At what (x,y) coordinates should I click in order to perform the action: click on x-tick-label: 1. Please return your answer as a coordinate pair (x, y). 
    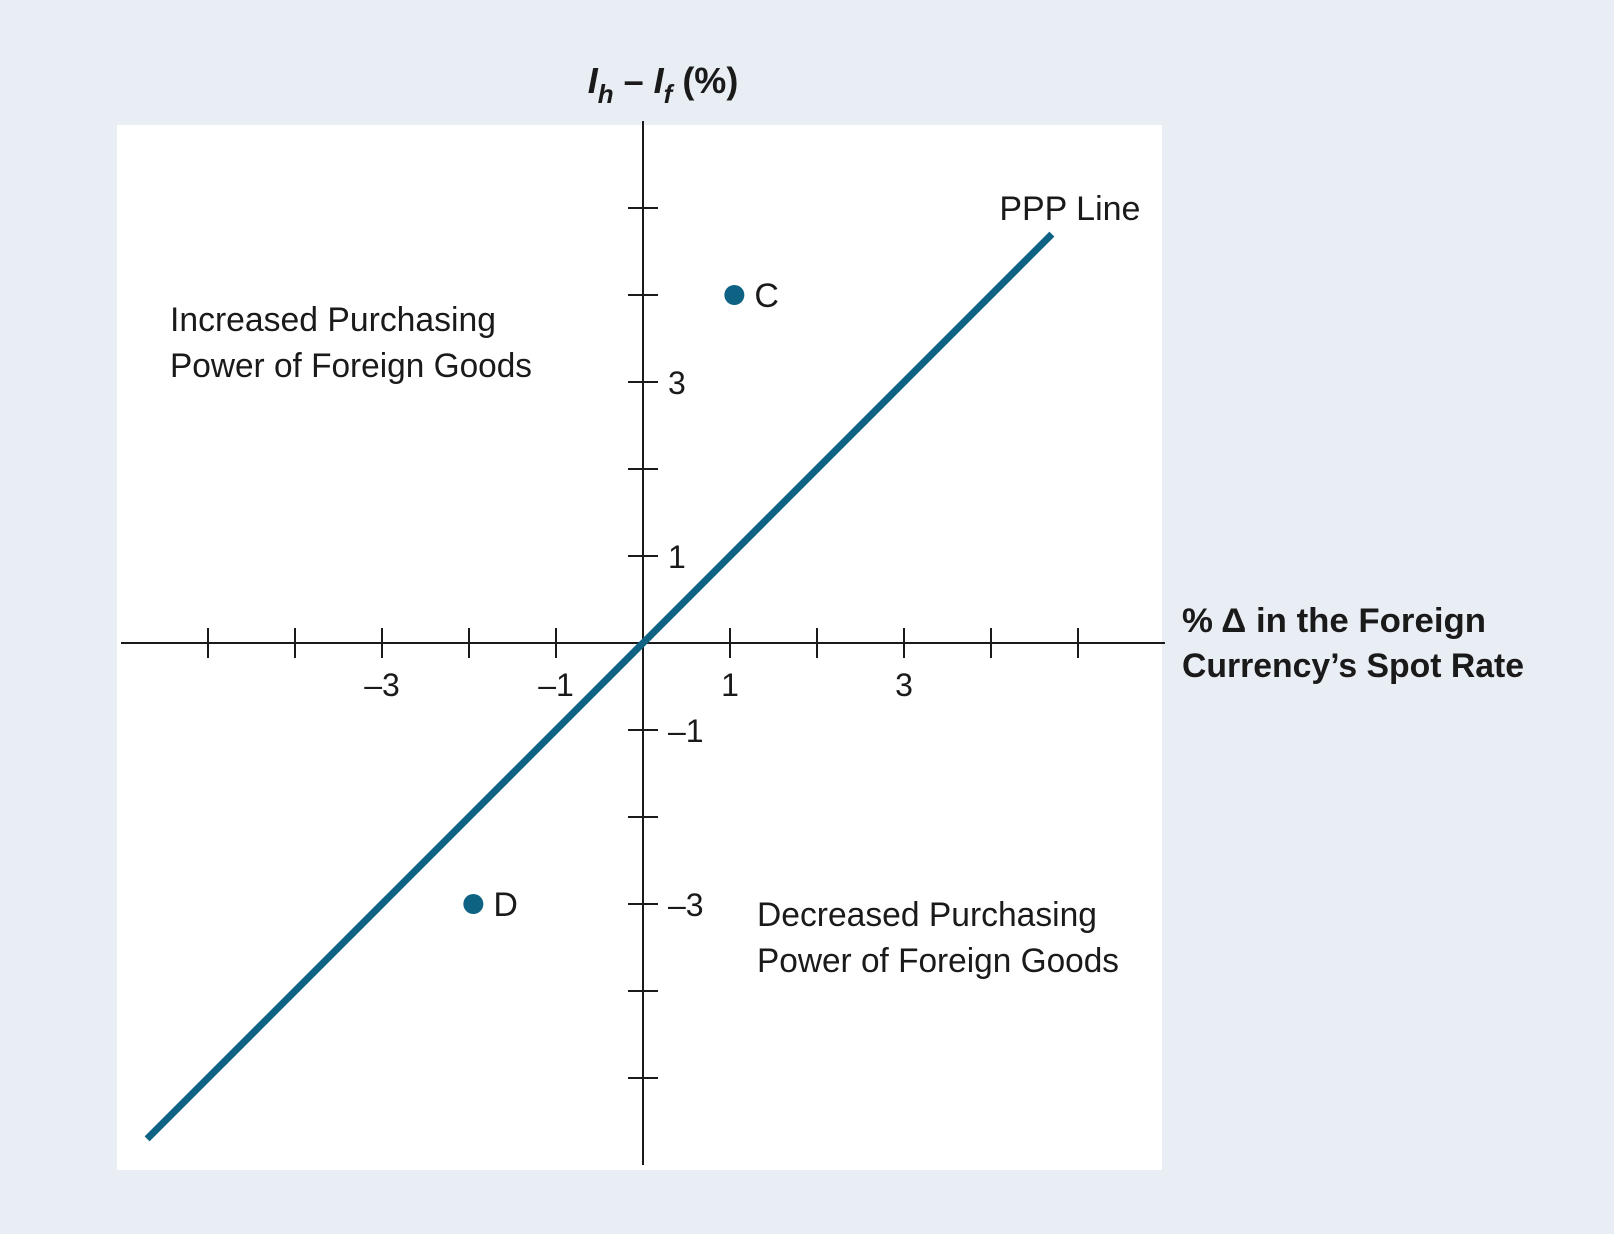
    Looking at the image, I should click on (730, 685).